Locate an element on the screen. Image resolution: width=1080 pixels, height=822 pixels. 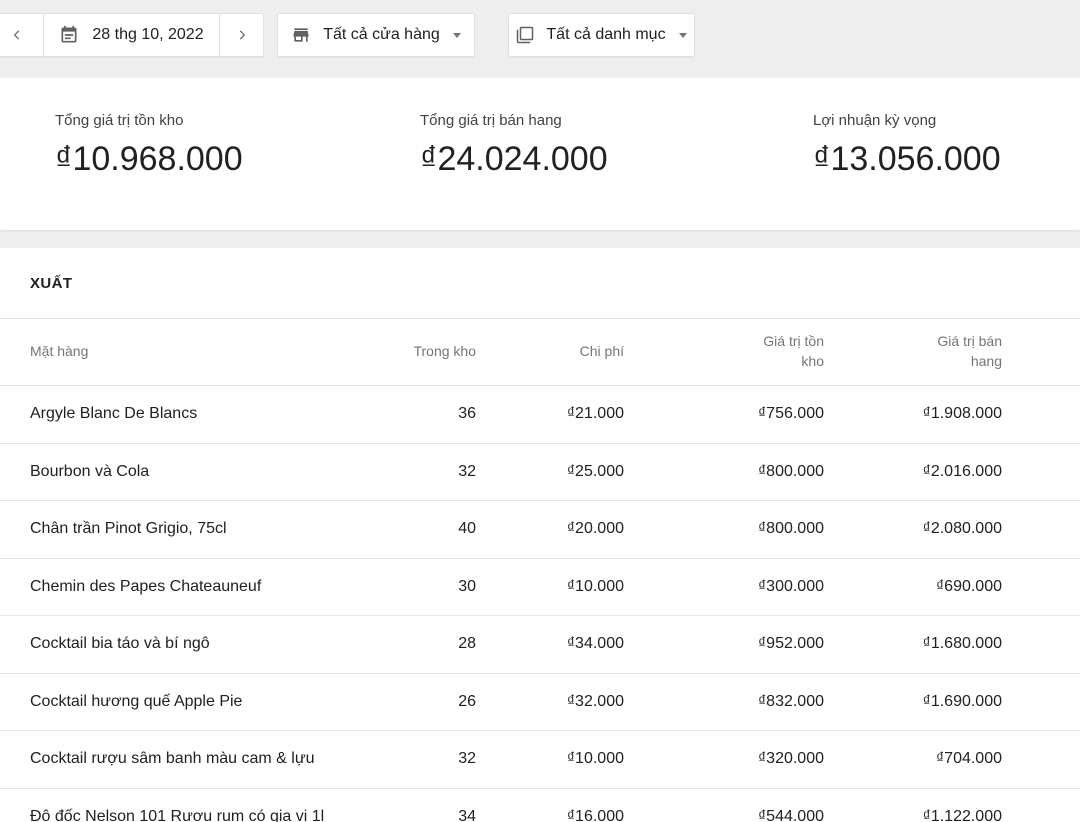
section-title: XUẤT is located at coordinates (51, 283).